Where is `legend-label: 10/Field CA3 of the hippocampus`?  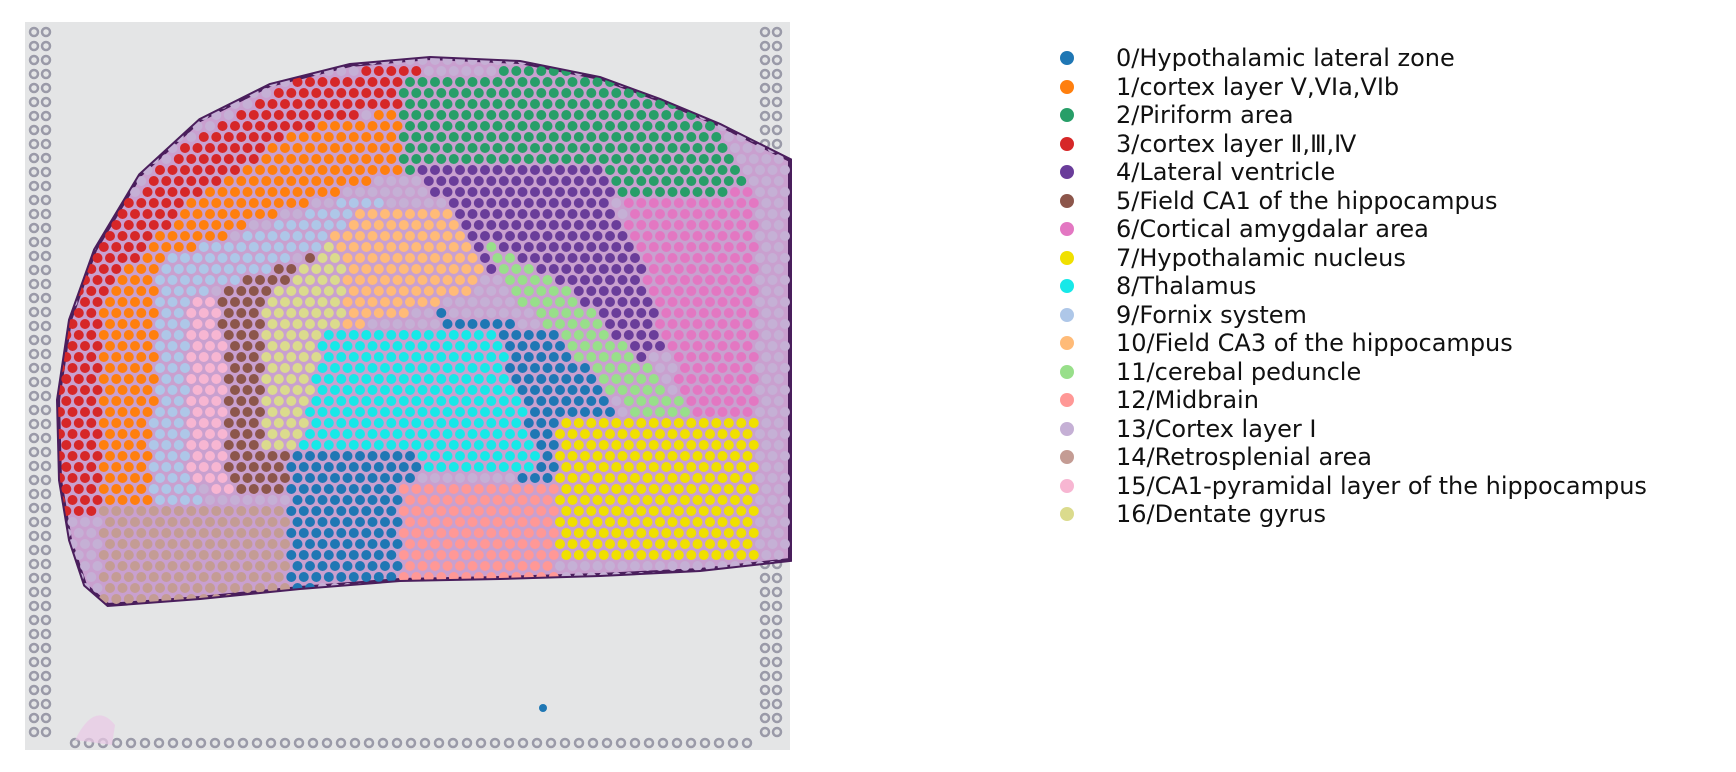
legend-label: 10/Field CA3 of the hippocampus is located at coordinates (1314, 343).